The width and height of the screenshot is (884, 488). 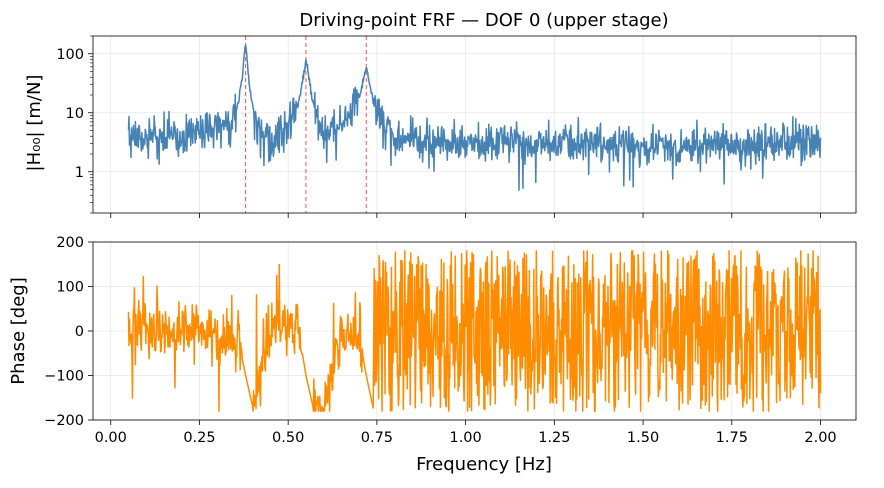 What do you see at coordinates (732, 438) in the screenshot?
I see `phase-x-tick-label: 1.75` at bounding box center [732, 438].